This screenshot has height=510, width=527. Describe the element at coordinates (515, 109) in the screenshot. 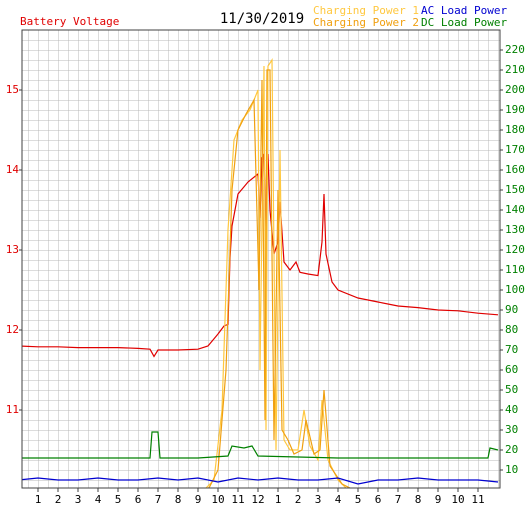

I see `y2-tick-label: 190` at that location.